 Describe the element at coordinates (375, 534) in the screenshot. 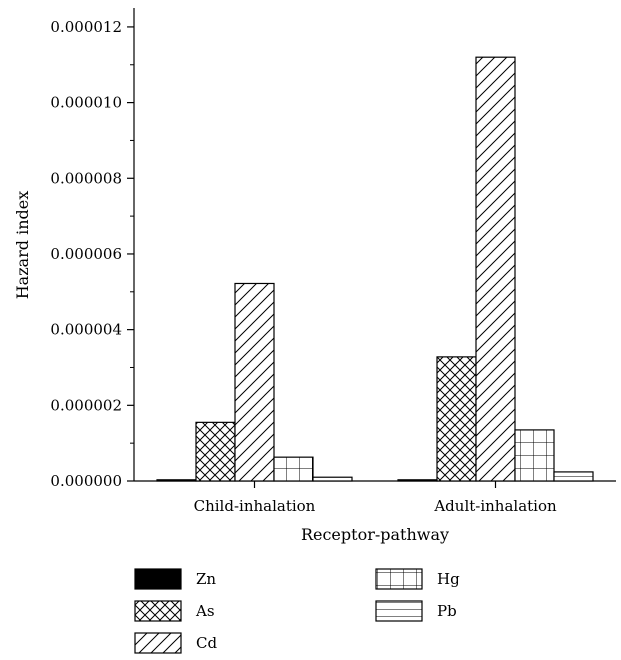

I see `x-axis-title: Receptor-pathway` at that location.